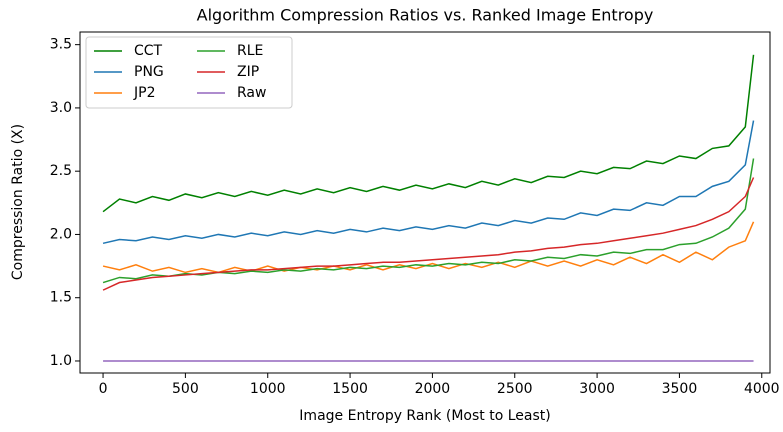  What do you see at coordinates (189, 72) in the screenshot?
I see `legend-box` at bounding box center [189, 72].